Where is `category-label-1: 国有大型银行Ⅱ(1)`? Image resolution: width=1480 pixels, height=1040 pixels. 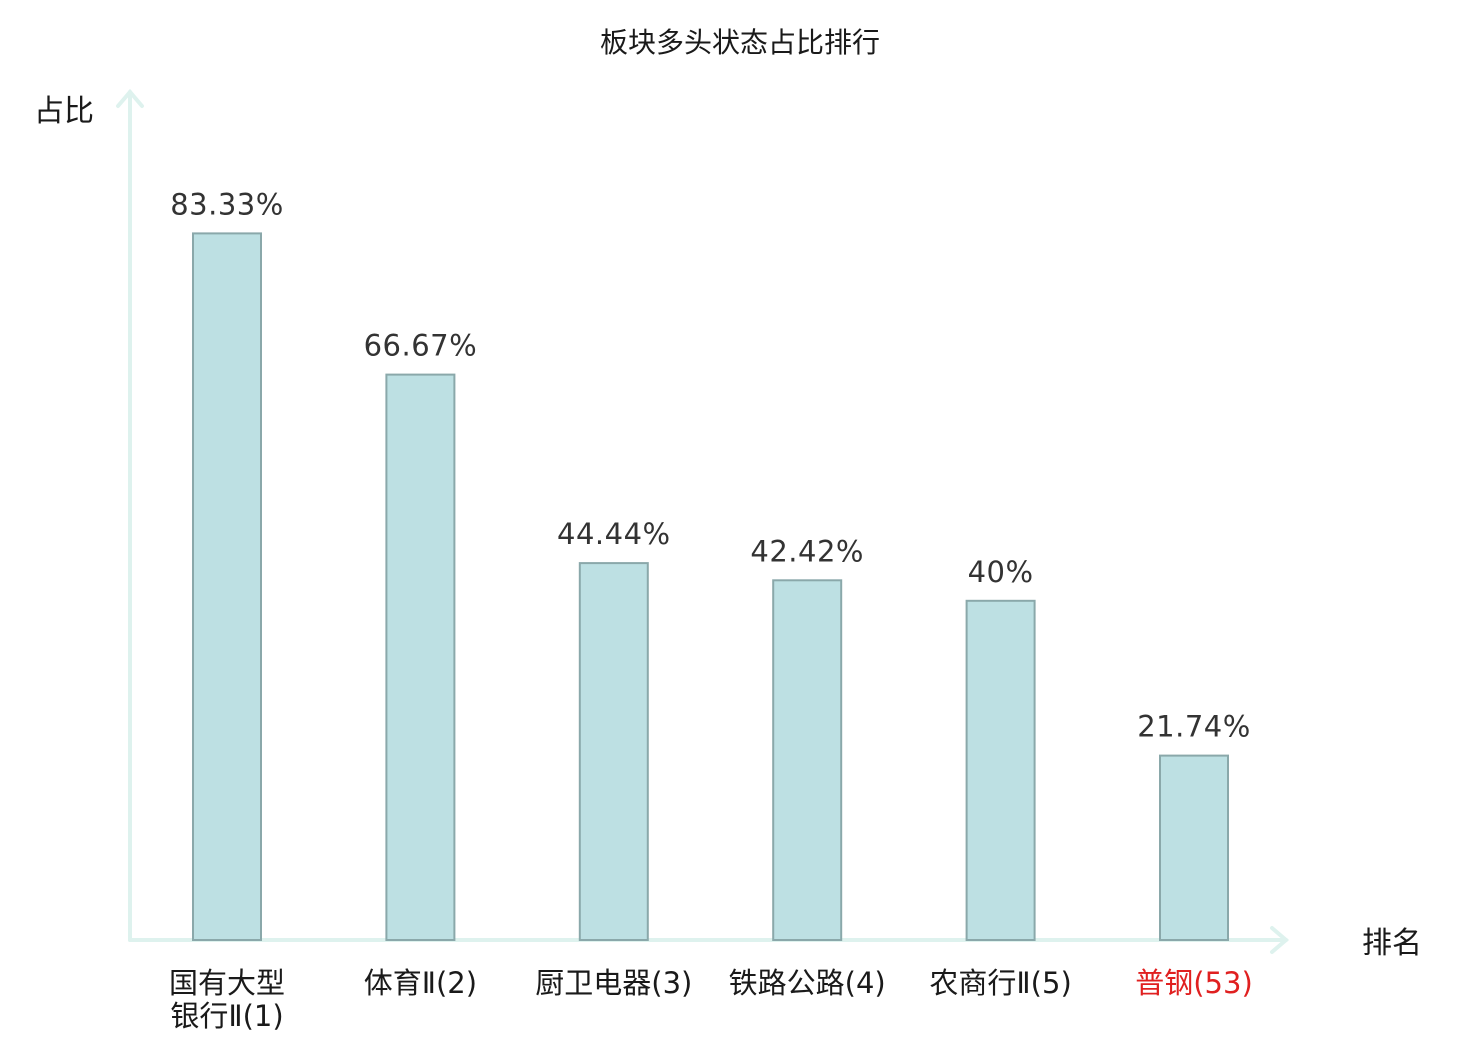 category-label-1: 国有大型银行Ⅱ(1) is located at coordinates (227, 999).